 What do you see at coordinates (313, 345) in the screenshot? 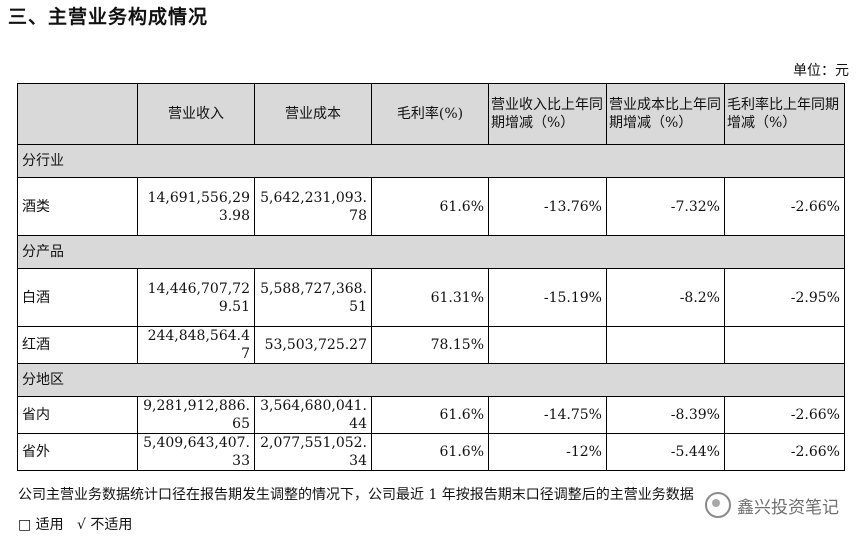
I see `cell-cost: 53,503,725.27` at bounding box center [313, 345].